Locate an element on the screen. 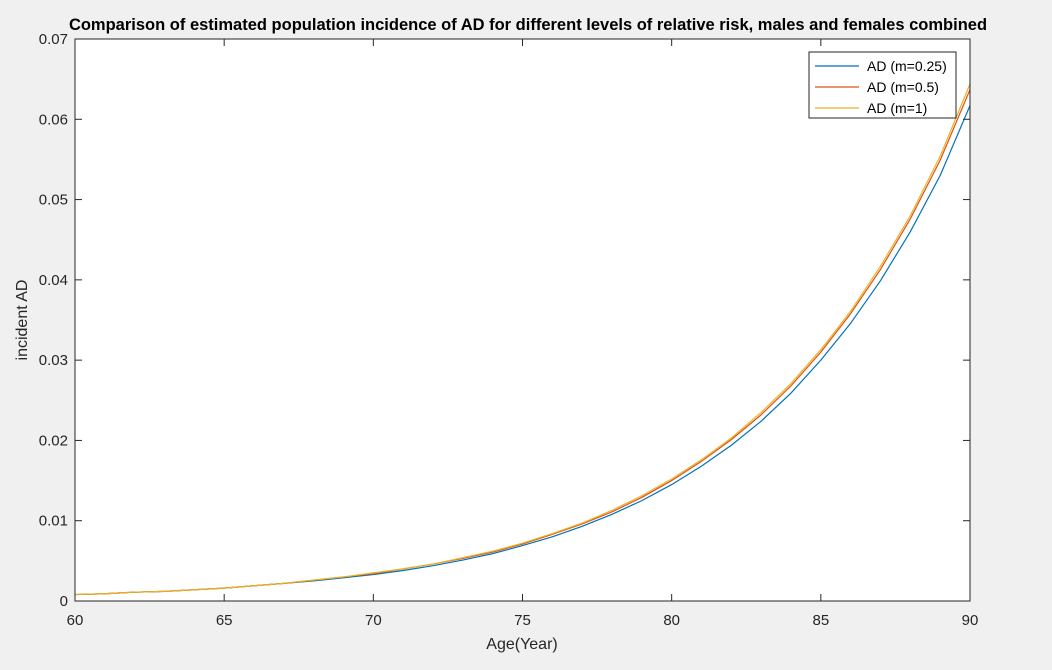 This screenshot has width=1052, height=670. x-tick-label: 75 is located at coordinates (522, 620).